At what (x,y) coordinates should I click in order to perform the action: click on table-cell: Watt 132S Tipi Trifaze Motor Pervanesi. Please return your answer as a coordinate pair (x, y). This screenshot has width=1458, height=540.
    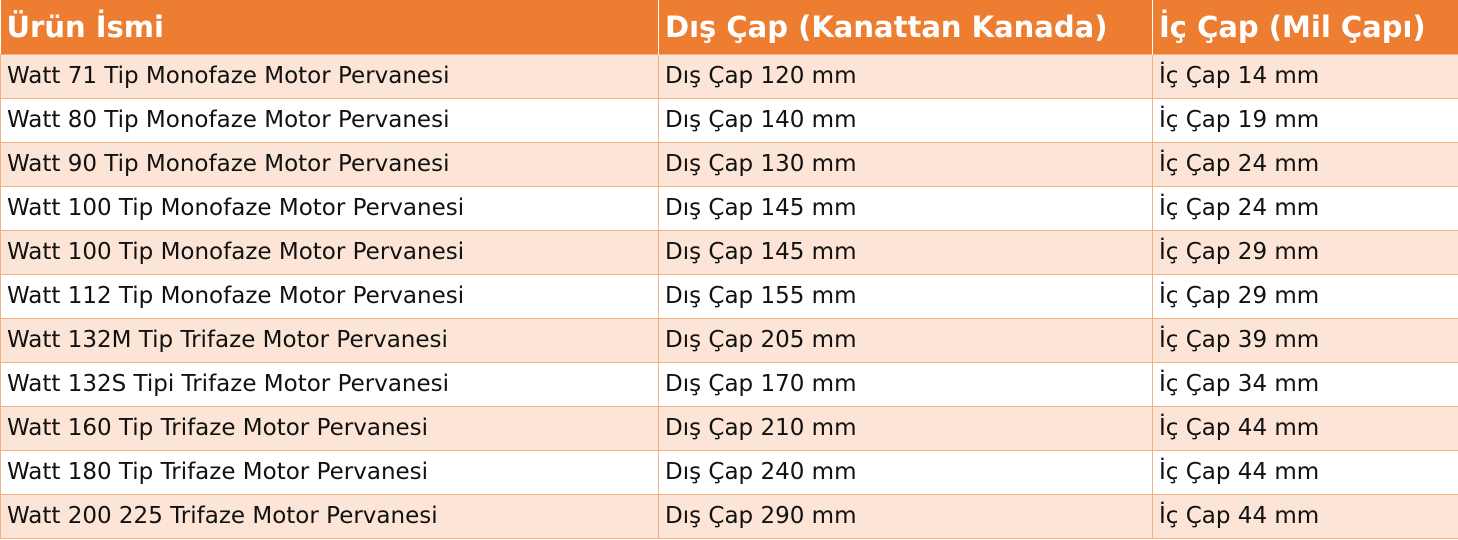
    Looking at the image, I should click on (329, 384).